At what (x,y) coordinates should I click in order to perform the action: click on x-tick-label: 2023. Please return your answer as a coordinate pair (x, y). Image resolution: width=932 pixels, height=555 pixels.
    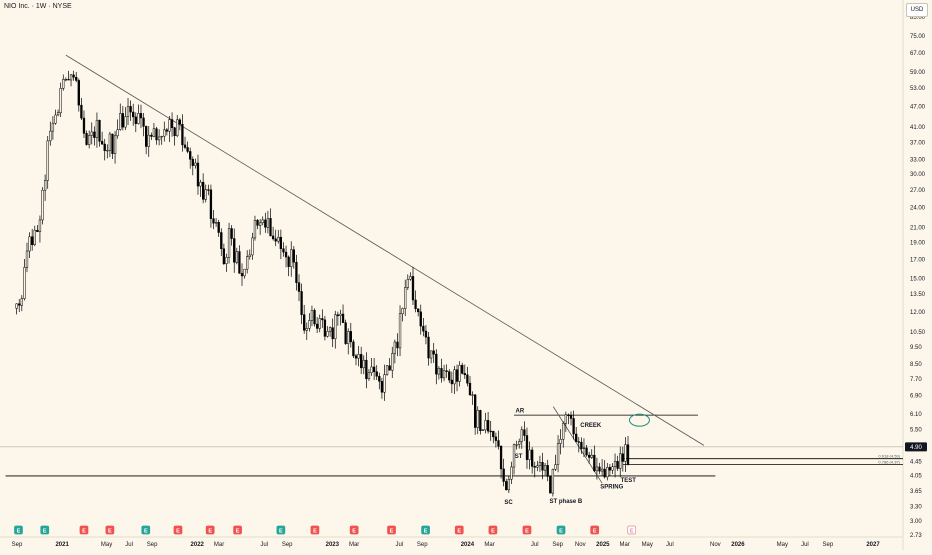
    Looking at the image, I should click on (333, 545).